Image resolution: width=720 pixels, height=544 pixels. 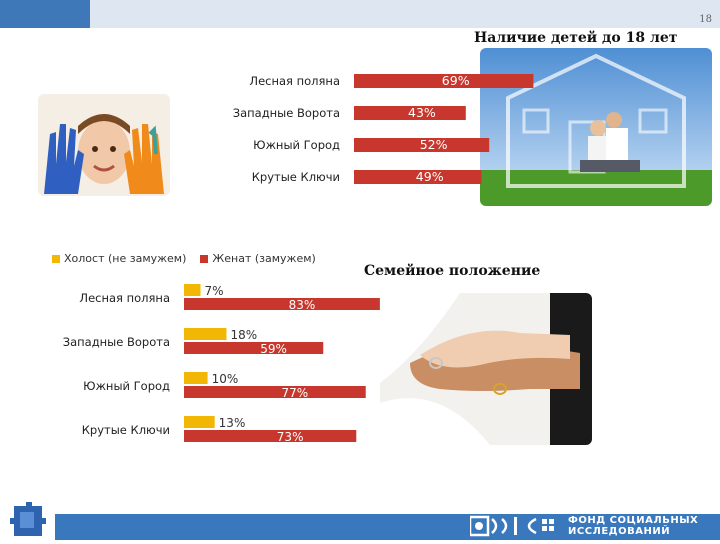 I want to click on brand-line-1: ФОНД СОЦИАЛЬНЫХ, so click(x=633, y=520).